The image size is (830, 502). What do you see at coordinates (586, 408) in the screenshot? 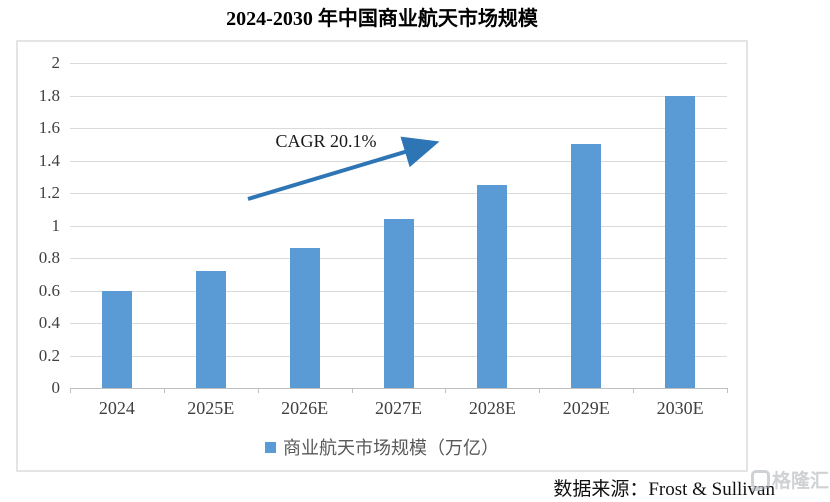
I see `x-tick-label: 2029E` at bounding box center [586, 408].